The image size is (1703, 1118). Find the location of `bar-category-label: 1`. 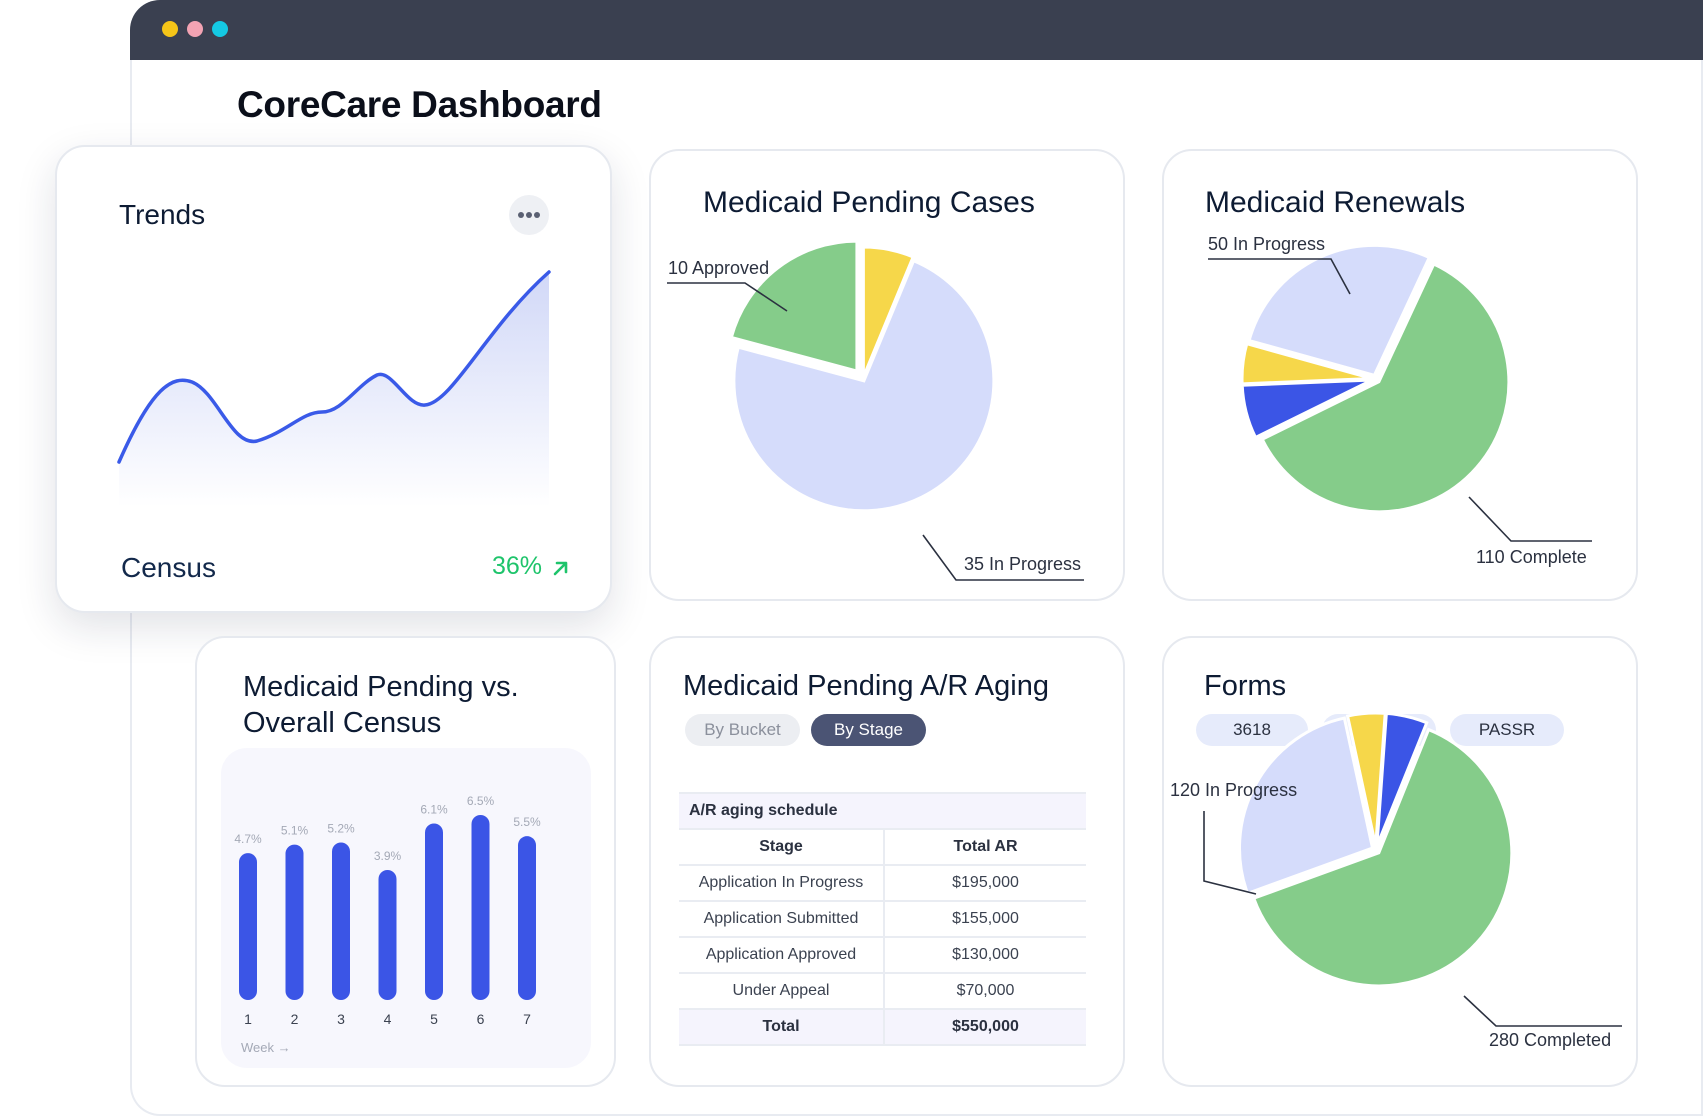

bar-category-label: 1 is located at coordinates (248, 1019).